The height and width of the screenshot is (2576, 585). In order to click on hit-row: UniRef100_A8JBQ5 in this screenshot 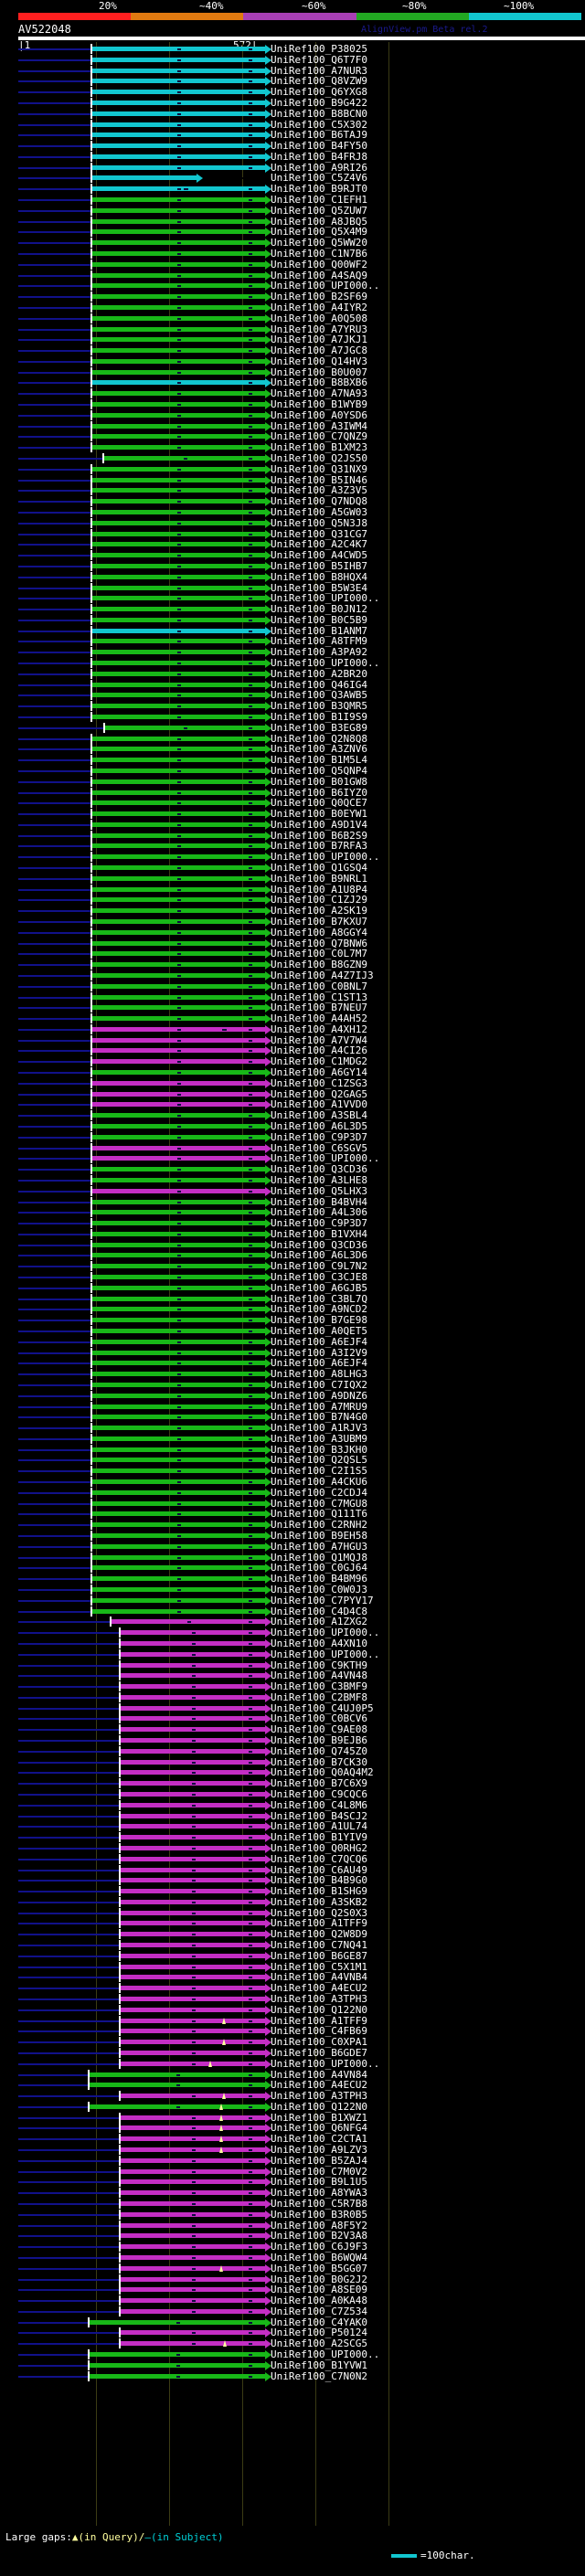, I will do `click(293, 222)`.